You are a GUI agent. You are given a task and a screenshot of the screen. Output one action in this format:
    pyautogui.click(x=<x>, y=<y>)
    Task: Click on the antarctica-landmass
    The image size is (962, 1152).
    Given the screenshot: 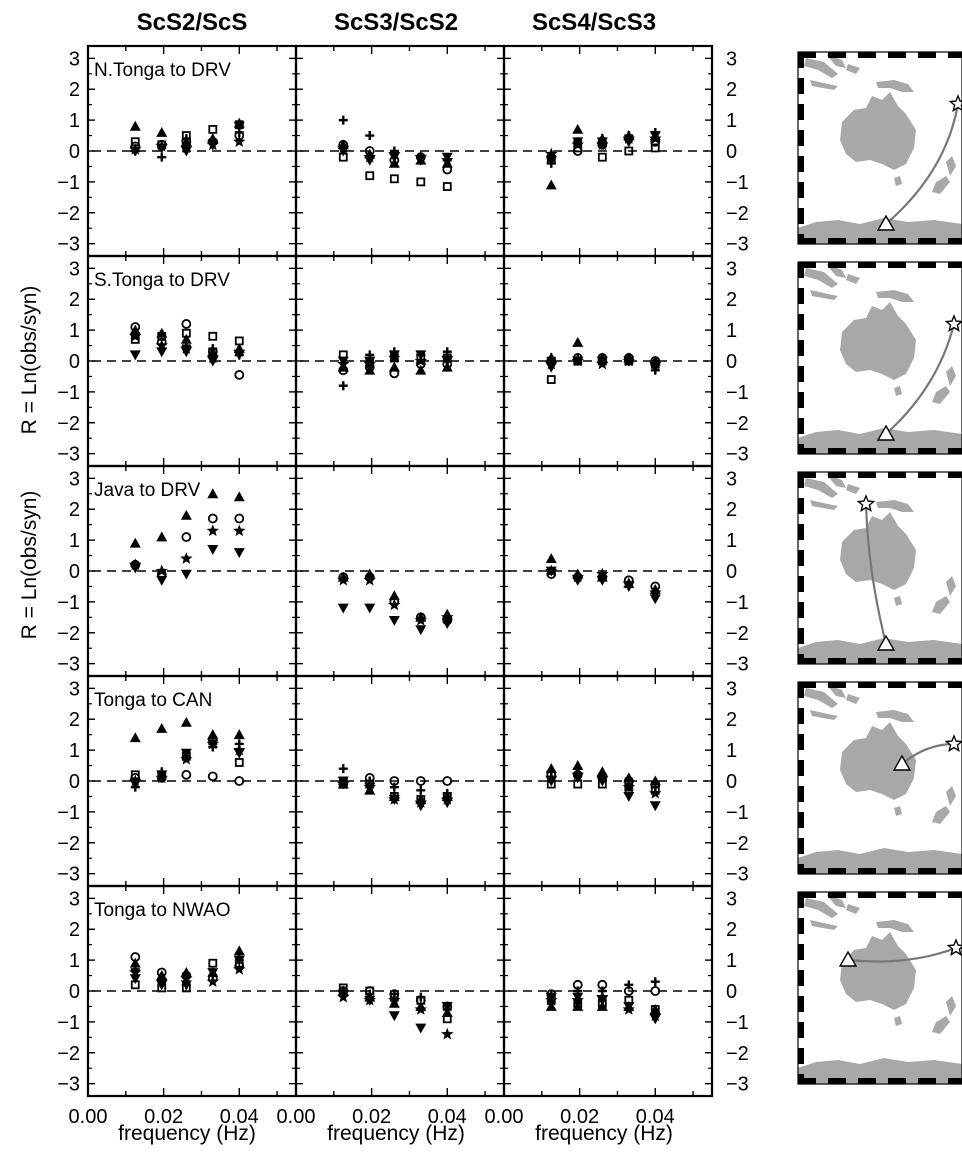 What is the action you would take?
    pyautogui.click(x=880, y=861)
    